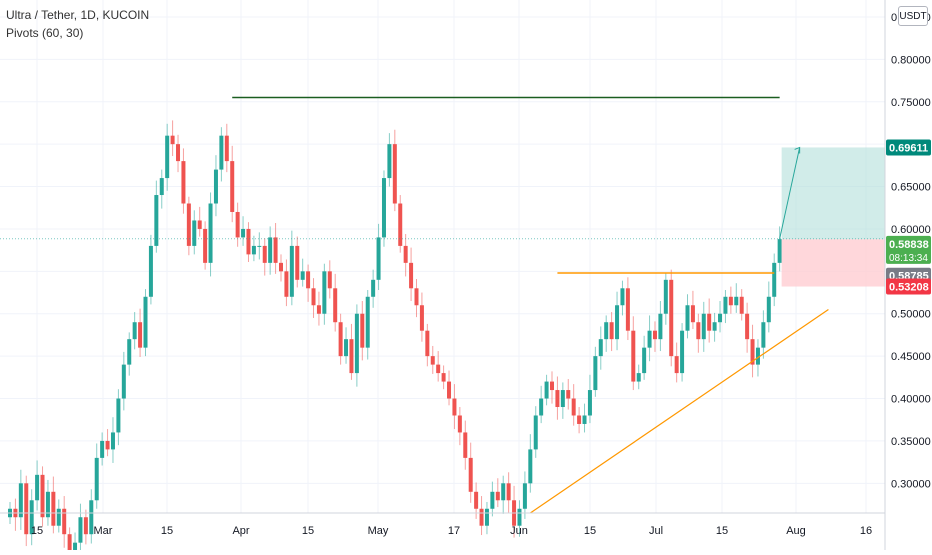 This screenshot has width=932, height=555. I want to click on last-price-label: 0.58838, so click(909, 245).